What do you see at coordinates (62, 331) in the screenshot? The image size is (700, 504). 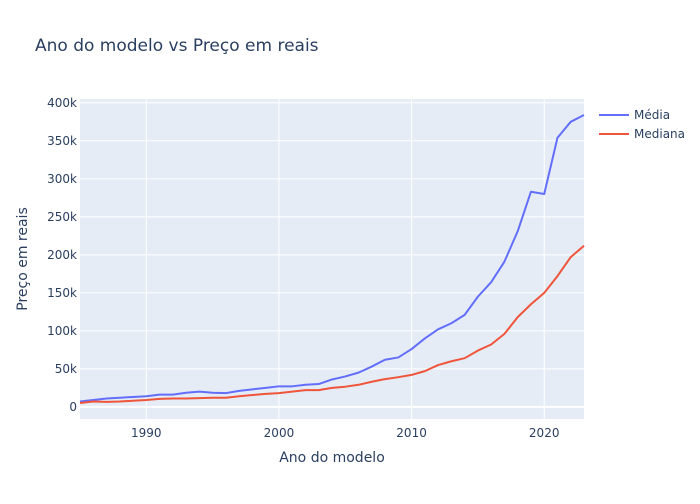 I see `y-tick-label: 100k` at bounding box center [62, 331].